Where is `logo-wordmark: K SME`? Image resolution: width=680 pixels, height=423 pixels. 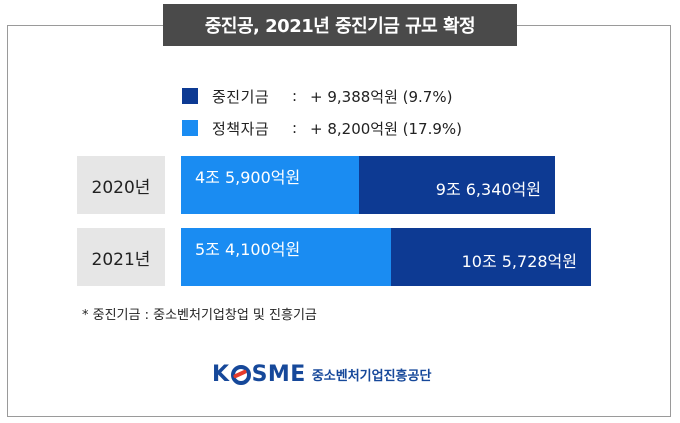
logo-wordmark: K SME is located at coordinates (259, 374).